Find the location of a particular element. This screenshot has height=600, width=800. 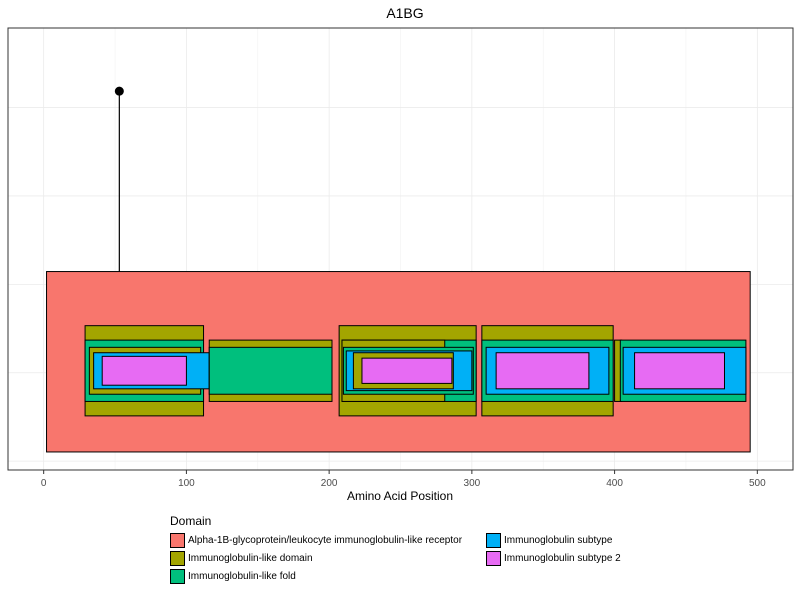

x-tick-label: 0 is located at coordinates (44, 483).